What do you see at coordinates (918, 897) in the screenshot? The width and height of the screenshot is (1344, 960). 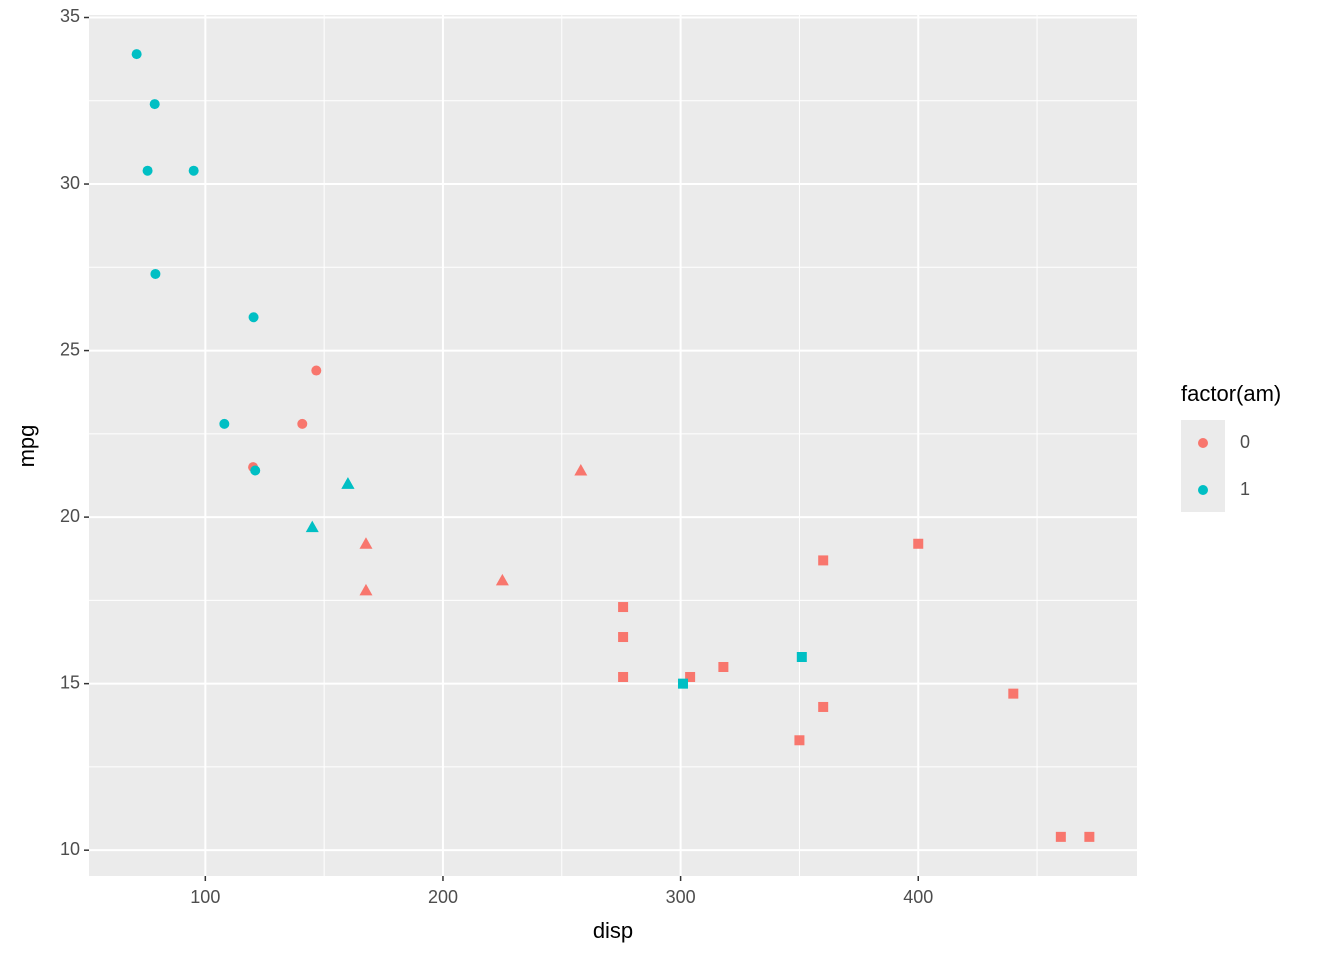 I see `x-tick-label: 400` at bounding box center [918, 897].